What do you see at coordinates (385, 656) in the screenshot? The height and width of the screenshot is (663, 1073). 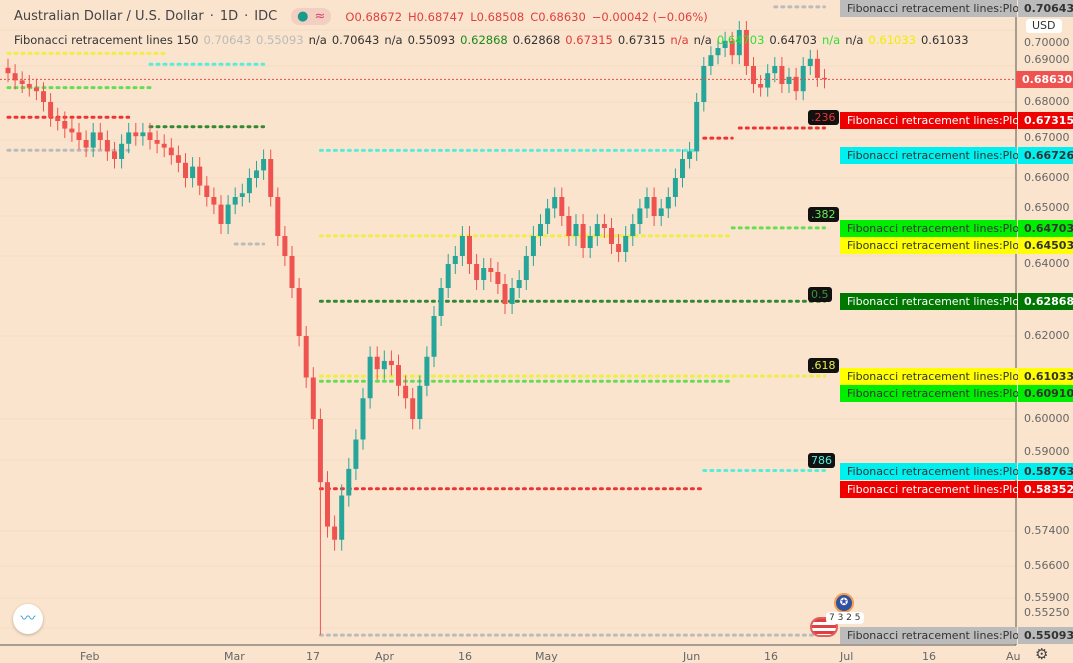 I see `time-axis-label: Apr` at bounding box center [385, 656].